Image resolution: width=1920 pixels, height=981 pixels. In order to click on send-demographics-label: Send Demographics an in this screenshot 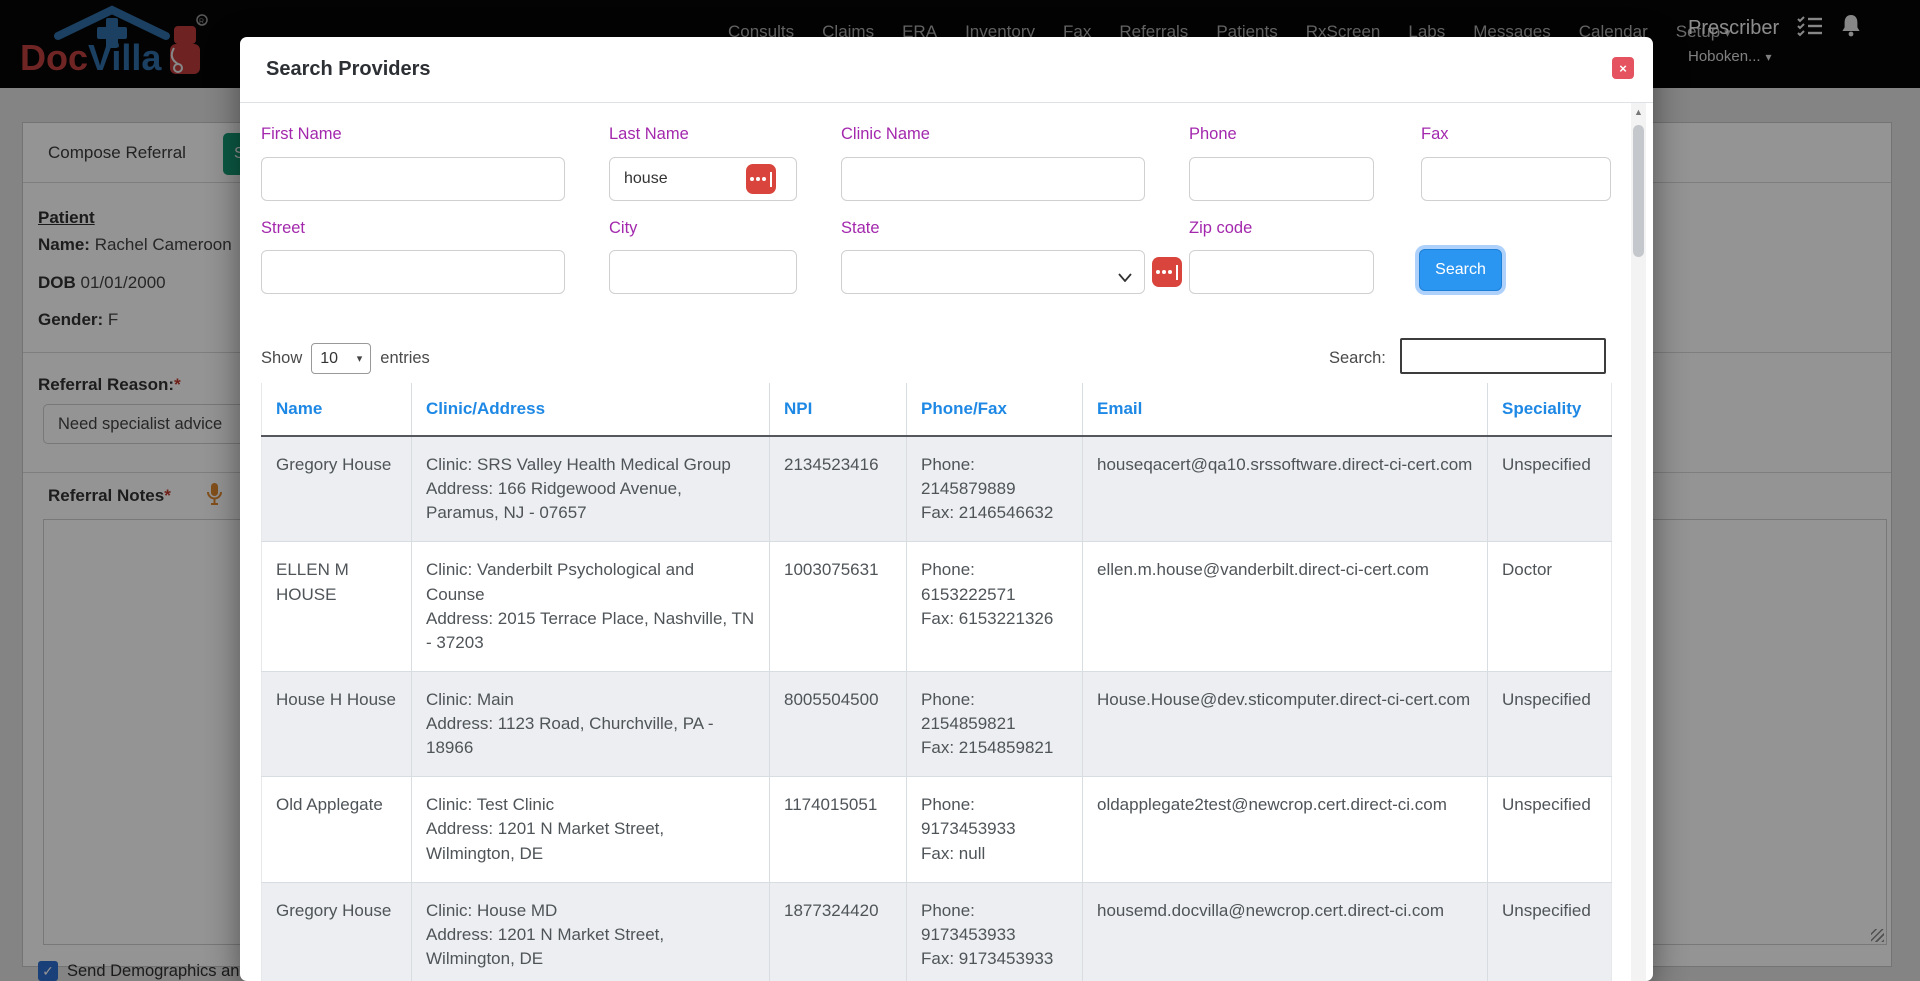, I will do `click(153, 970)`.